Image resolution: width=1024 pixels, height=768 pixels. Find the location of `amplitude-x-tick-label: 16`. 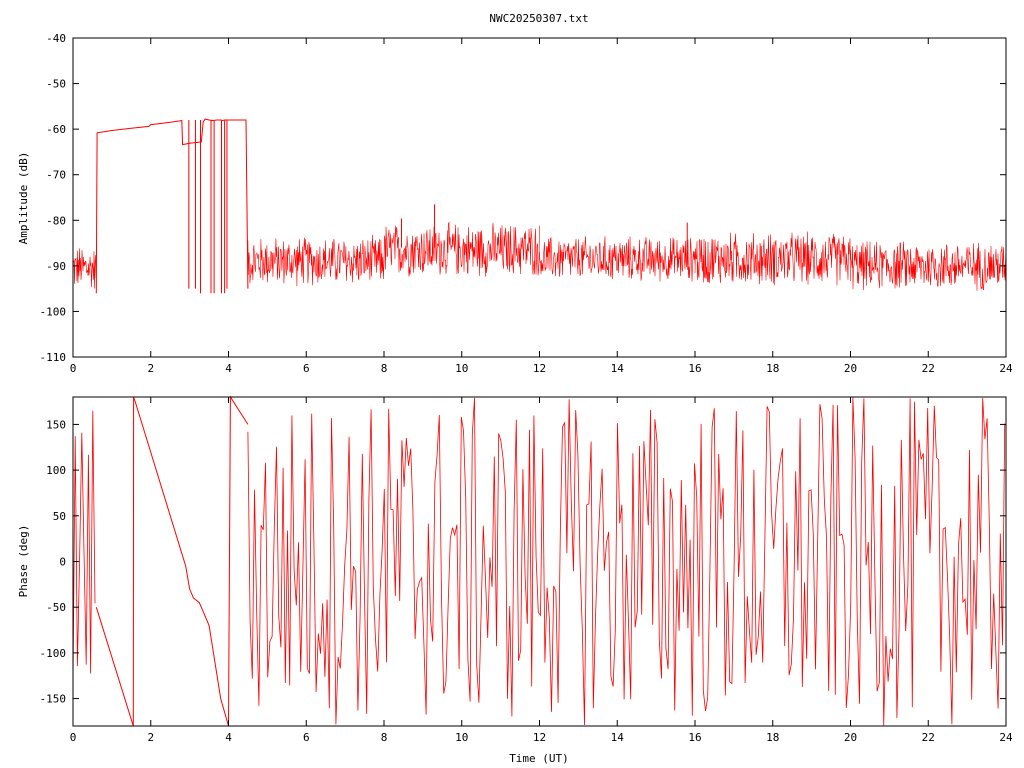

amplitude-x-tick-label: 16 is located at coordinates (694, 368).